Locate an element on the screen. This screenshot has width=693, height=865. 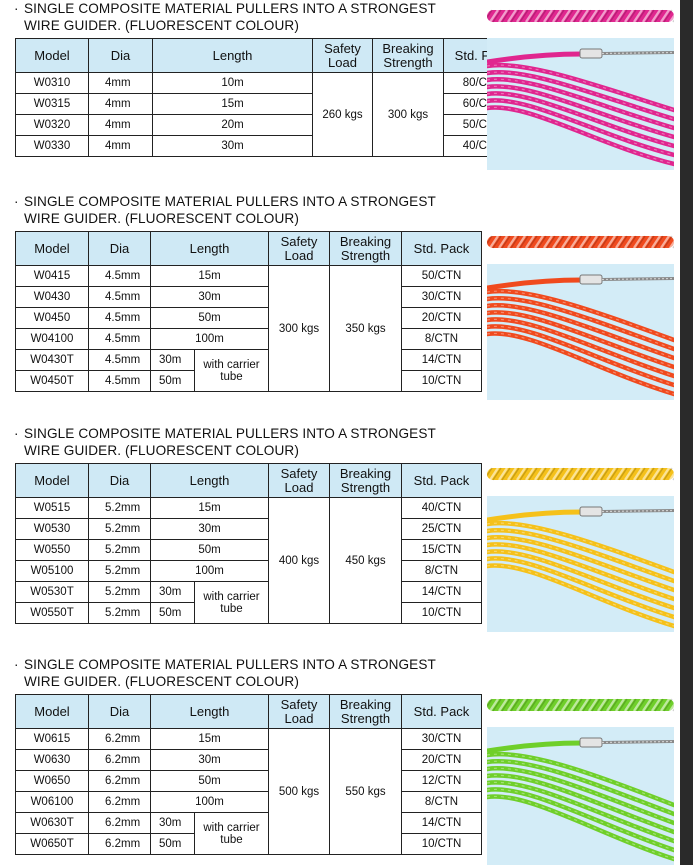
table-row: W0450 4.5mm 50m 20/CTN is located at coordinates (248, 318).